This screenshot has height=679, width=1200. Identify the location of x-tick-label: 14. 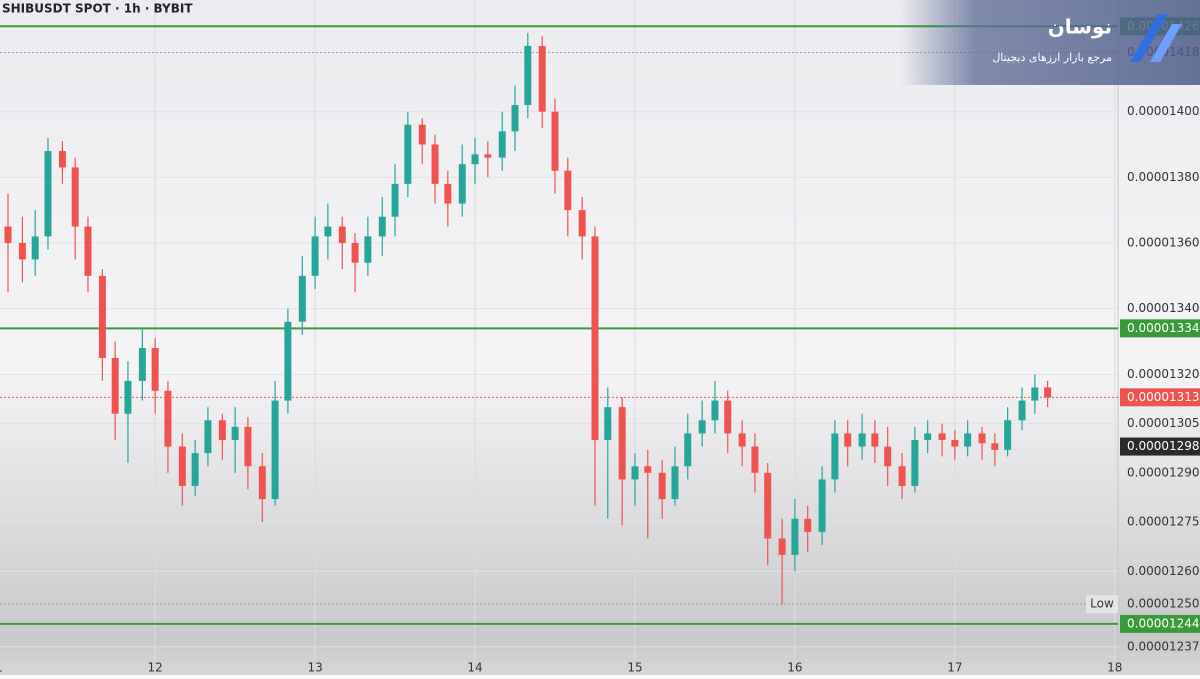
(474, 668).